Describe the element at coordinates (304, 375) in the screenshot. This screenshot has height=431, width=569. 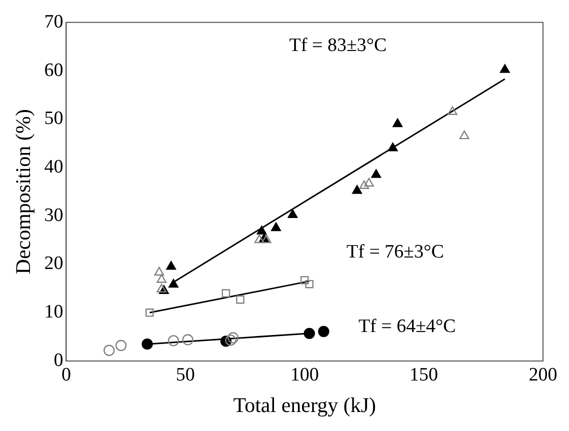
I see `x-tick-label: 100` at that location.